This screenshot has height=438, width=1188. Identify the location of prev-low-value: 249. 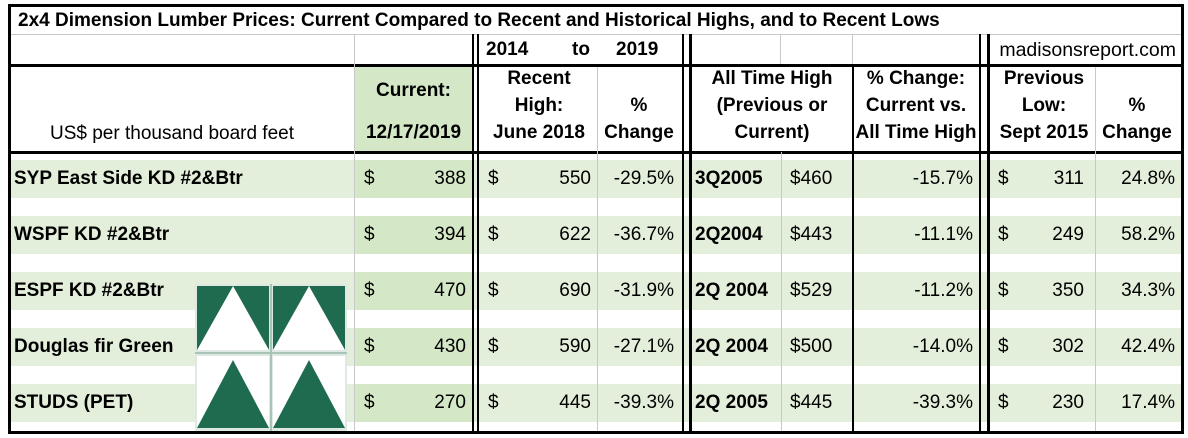
(1068, 234).